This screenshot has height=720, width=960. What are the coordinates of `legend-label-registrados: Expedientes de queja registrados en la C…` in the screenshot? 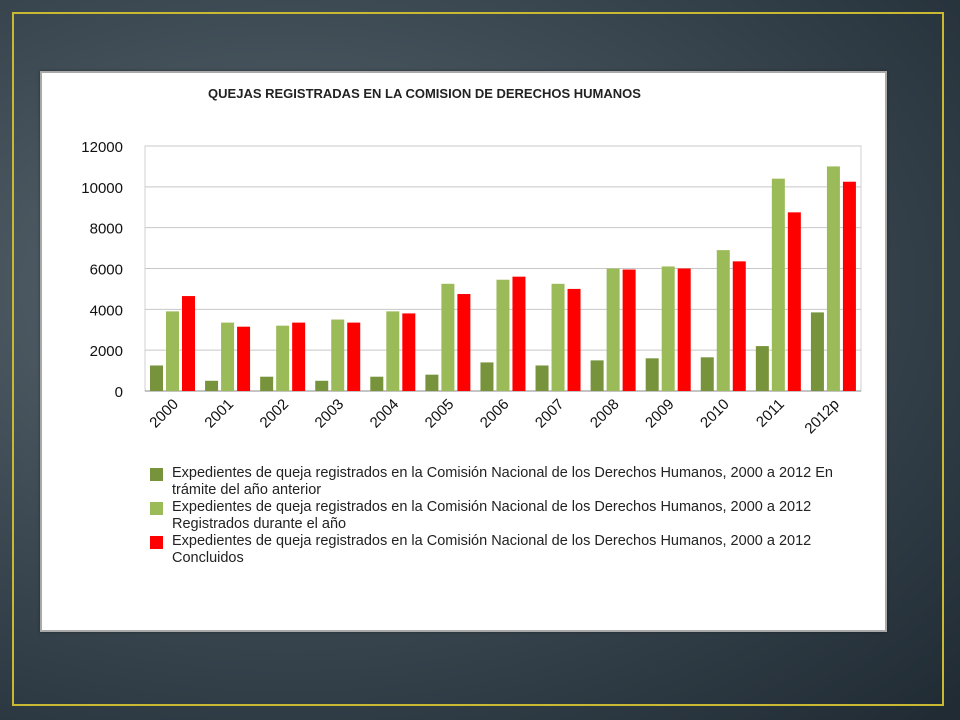 It's located at (492, 515).